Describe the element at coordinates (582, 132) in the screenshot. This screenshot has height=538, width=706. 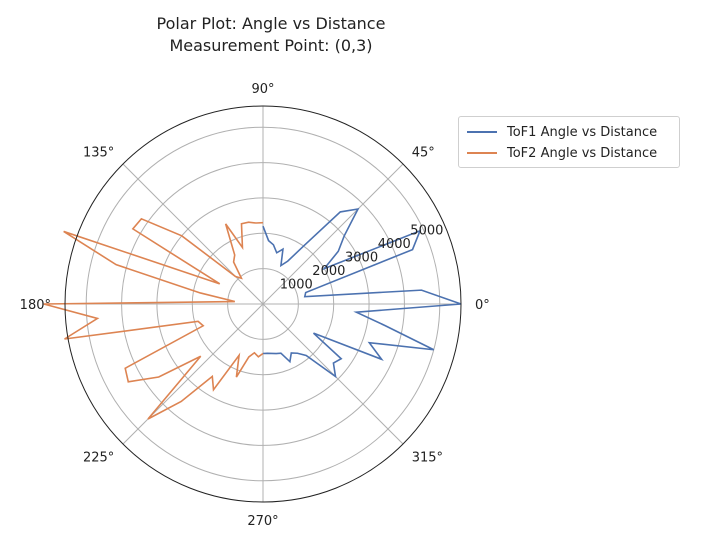
I see `legend-label-tof1: ToF1 Angle vs Distance` at that location.